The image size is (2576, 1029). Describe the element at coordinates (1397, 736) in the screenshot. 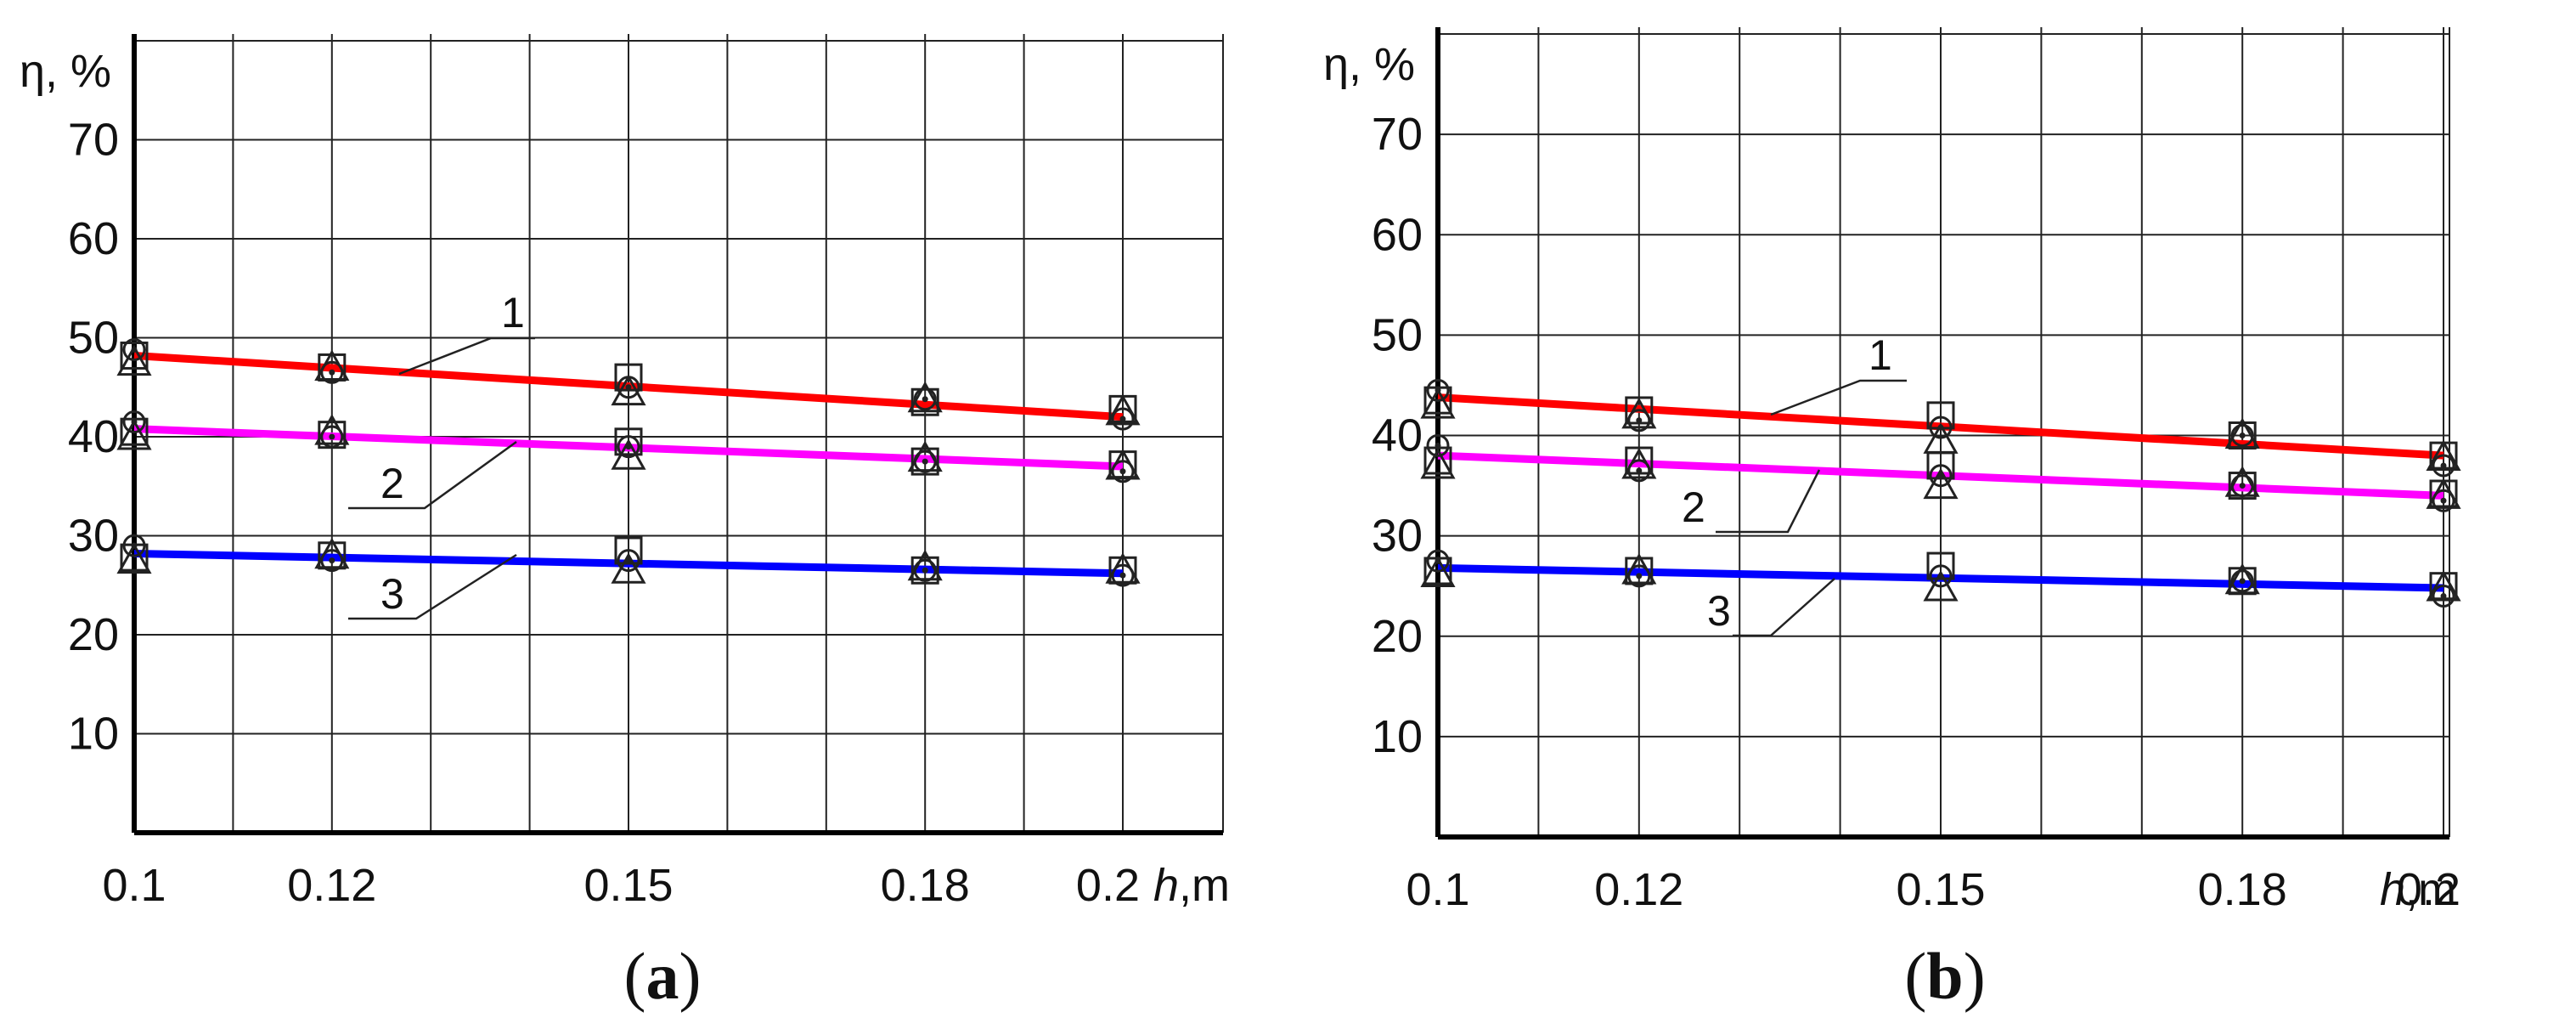

I see `y-tick-label: 10` at that location.